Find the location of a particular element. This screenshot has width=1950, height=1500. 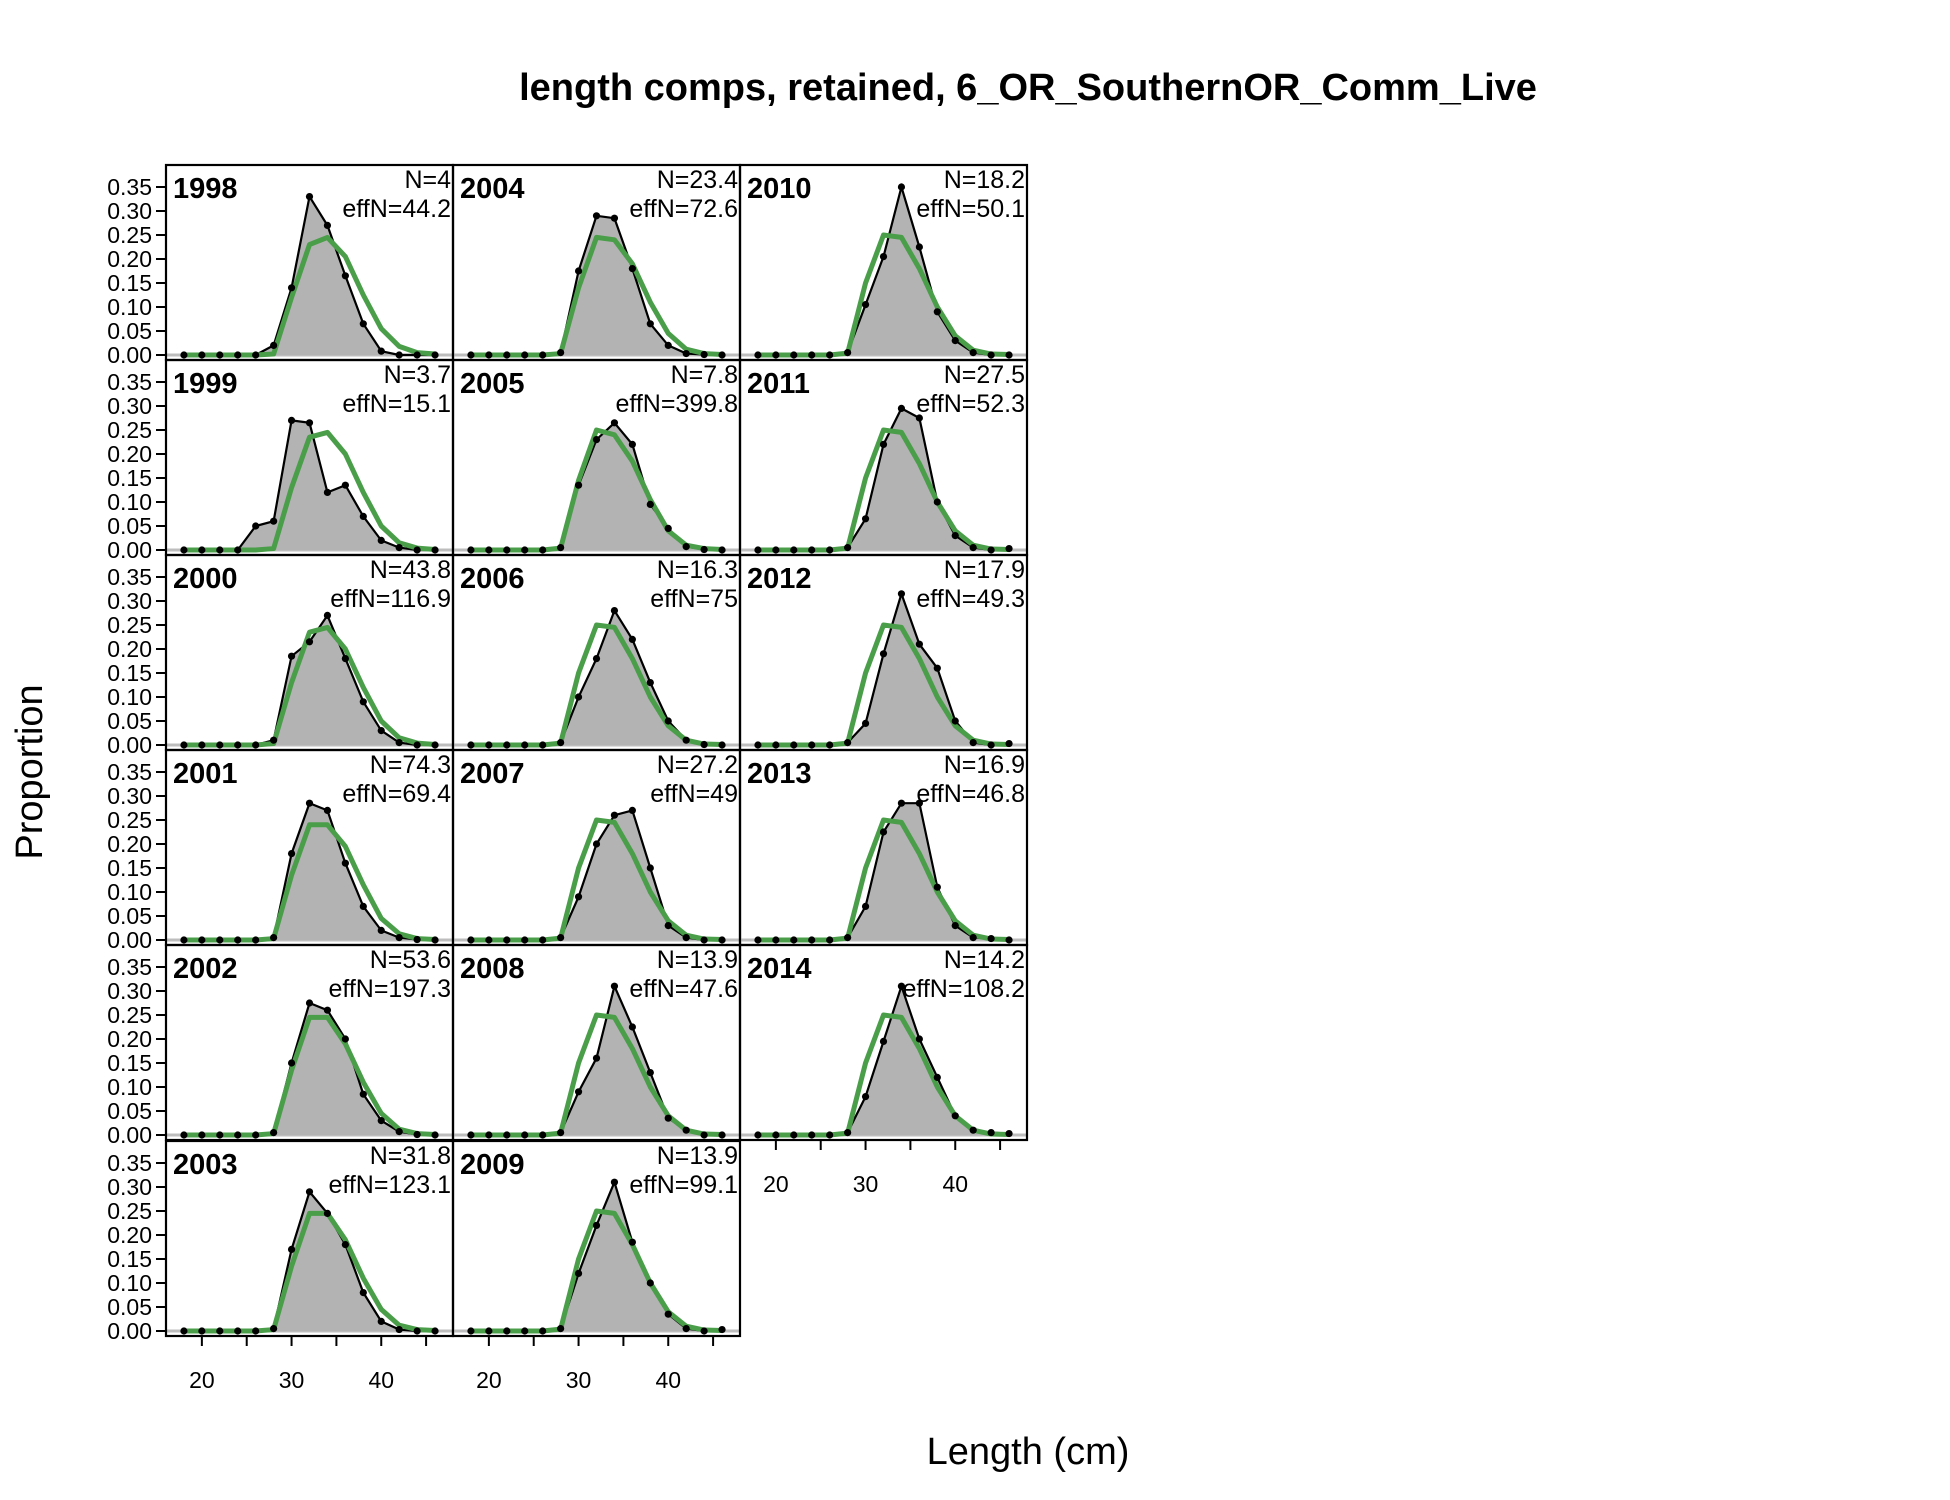

y-tick-label: 0.20 is located at coordinates (129, 454).